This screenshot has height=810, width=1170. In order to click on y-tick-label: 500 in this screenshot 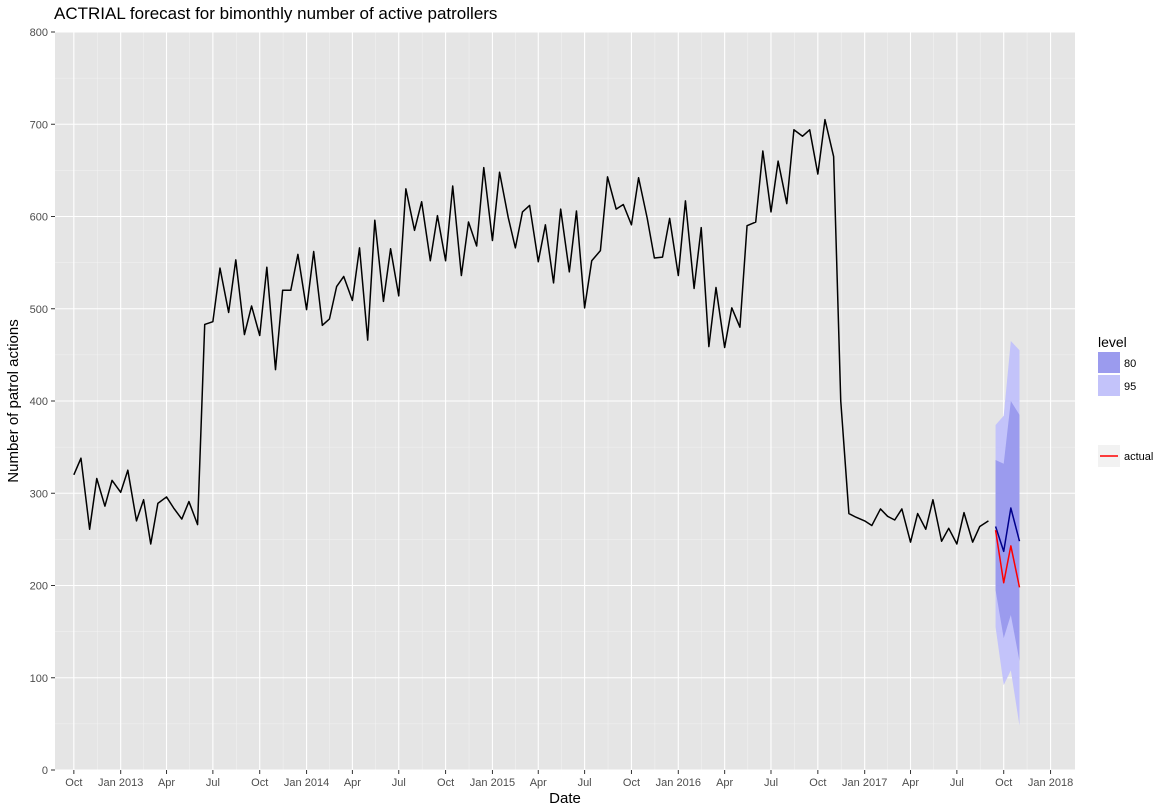, I will do `click(39, 310)`.